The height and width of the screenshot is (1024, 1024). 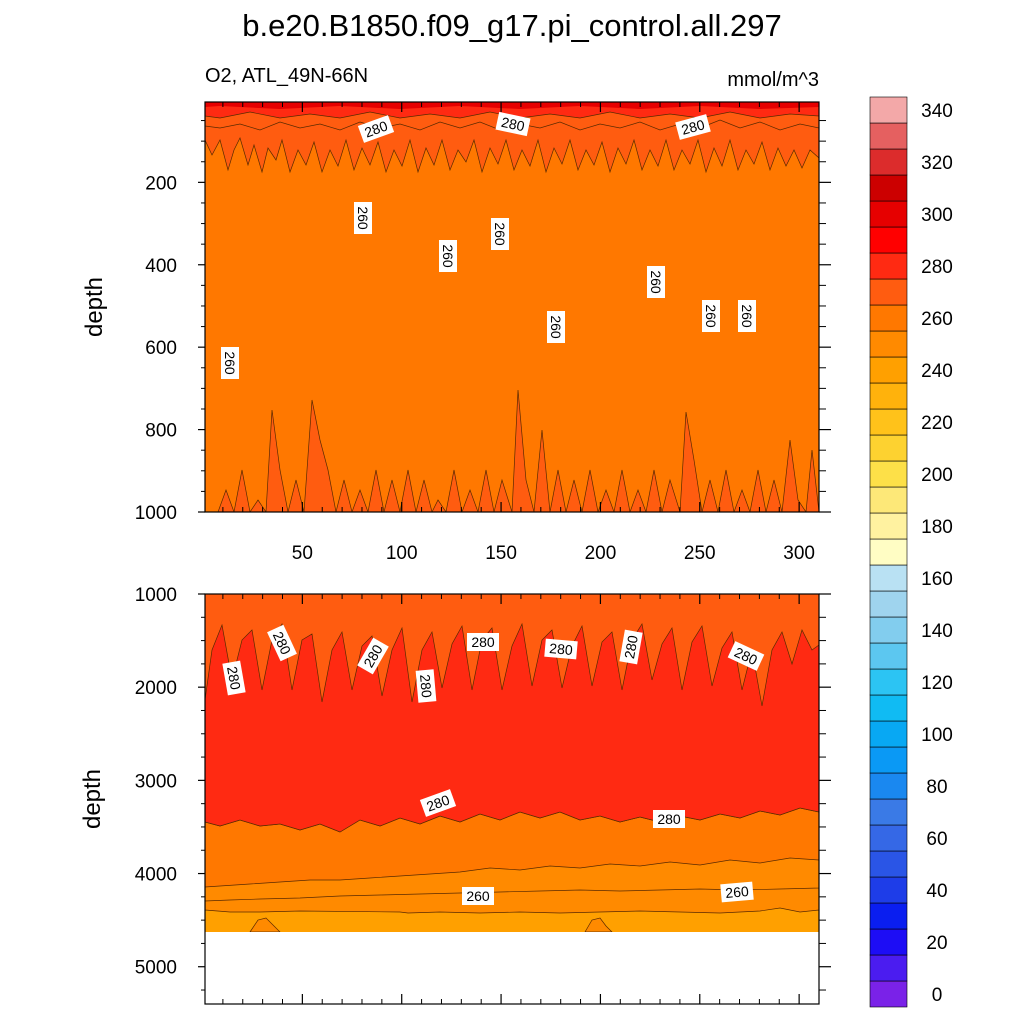 I want to click on upper-x-tick-label: 50, so click(x=302, y=553).